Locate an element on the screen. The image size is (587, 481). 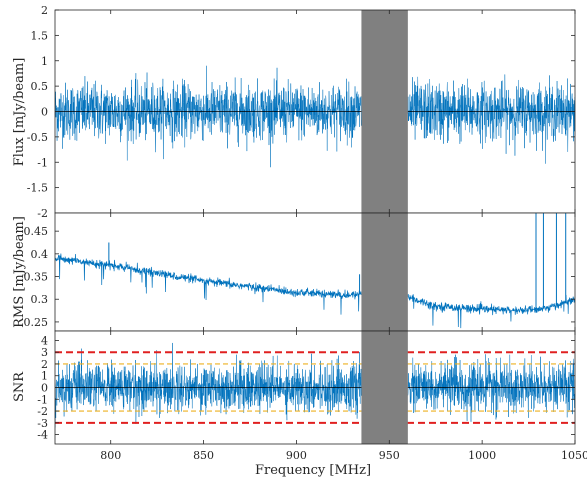
xtick-label-4: 1000 is located at coordinates (482, 455).